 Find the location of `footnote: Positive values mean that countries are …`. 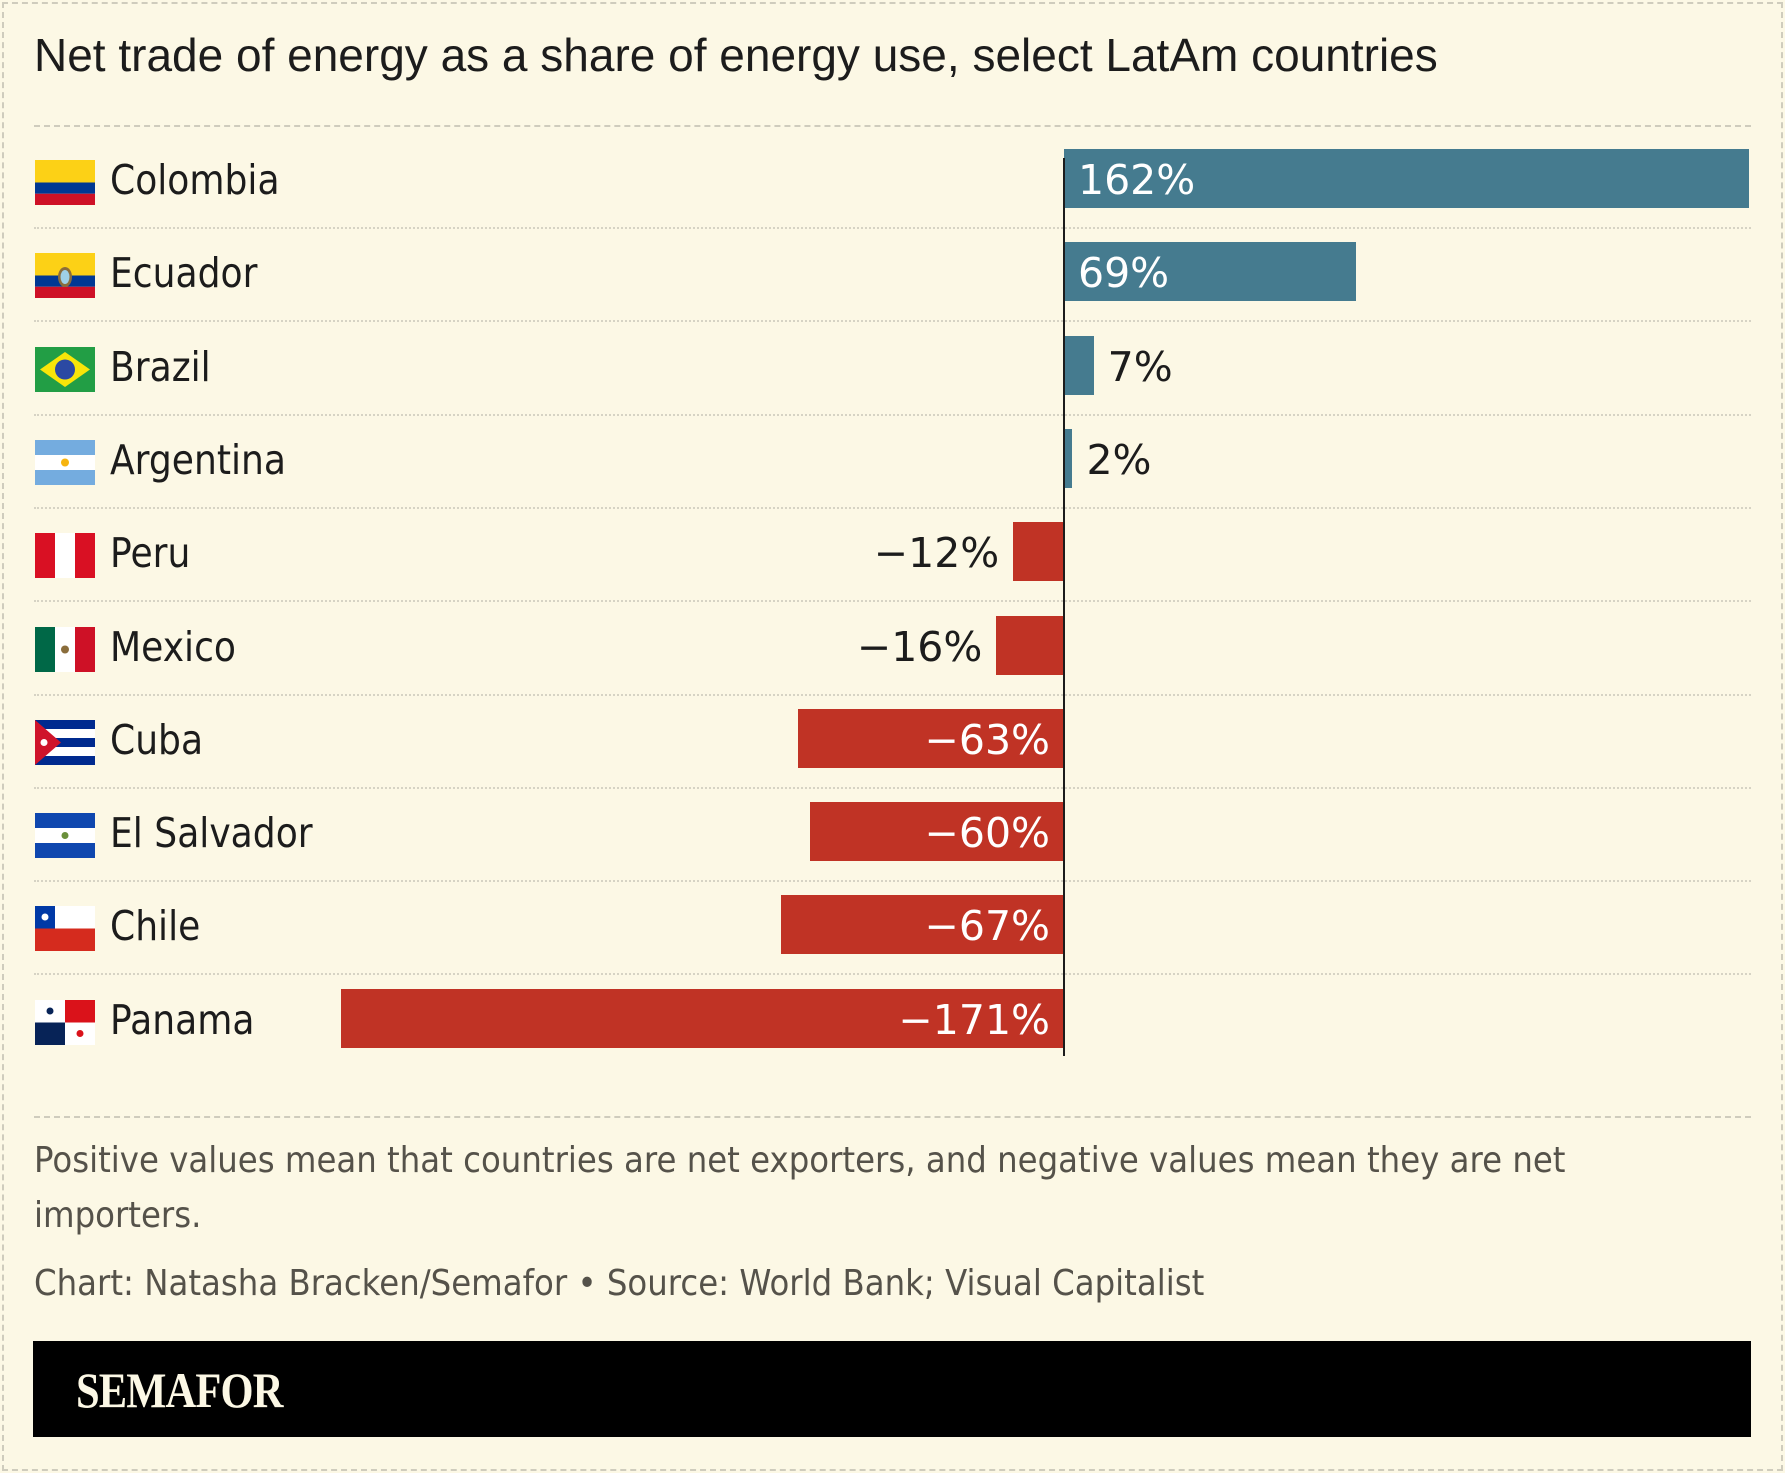

footnote: Positive values mean that countries are … is located at coordinates (800, 1160).